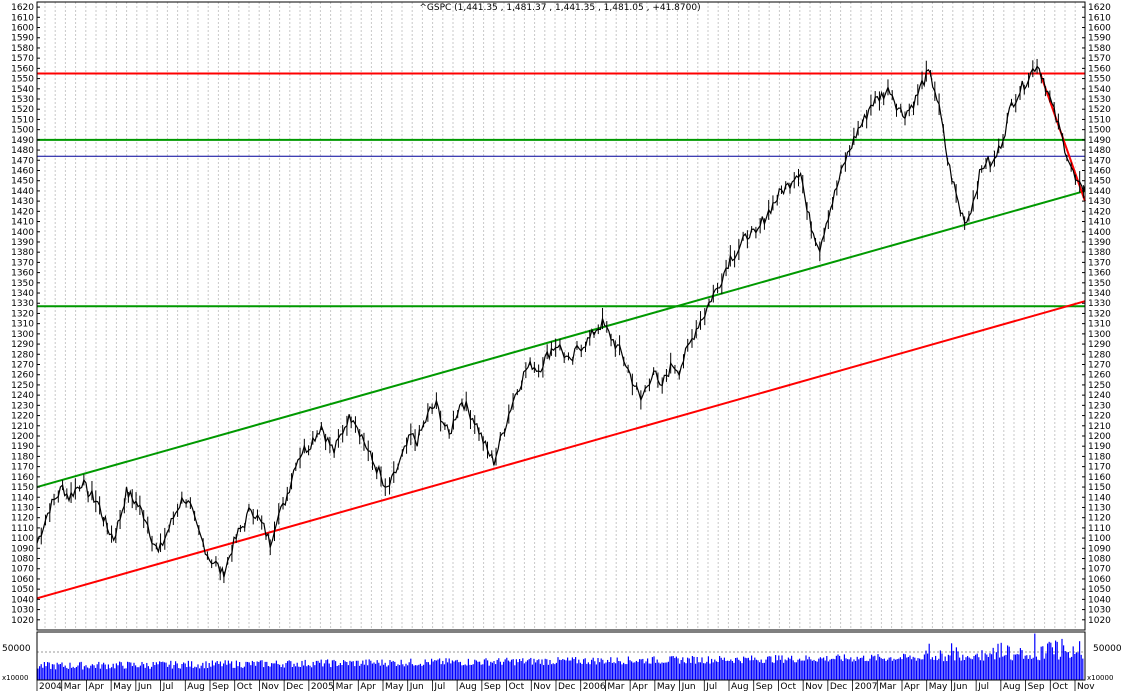 This screenshot has width=1122, height=691. I want to click on y-tick-label: 1230, so click(1099, 406).